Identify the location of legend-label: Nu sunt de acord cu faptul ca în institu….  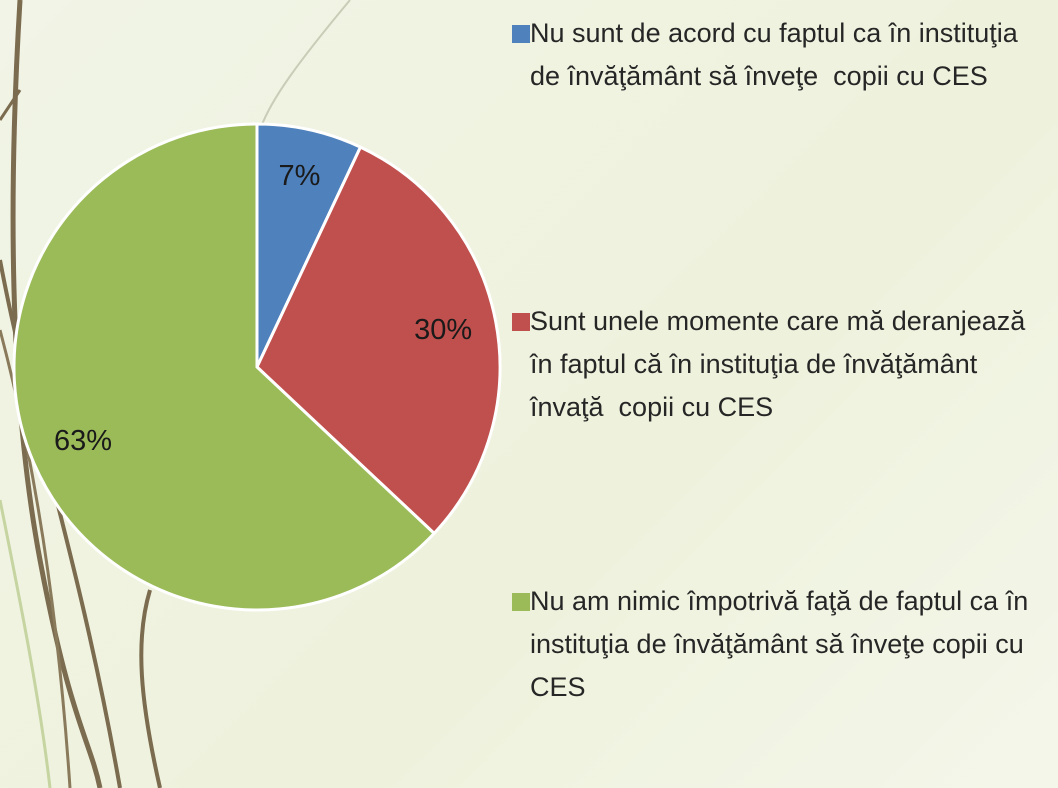
(778, 54).